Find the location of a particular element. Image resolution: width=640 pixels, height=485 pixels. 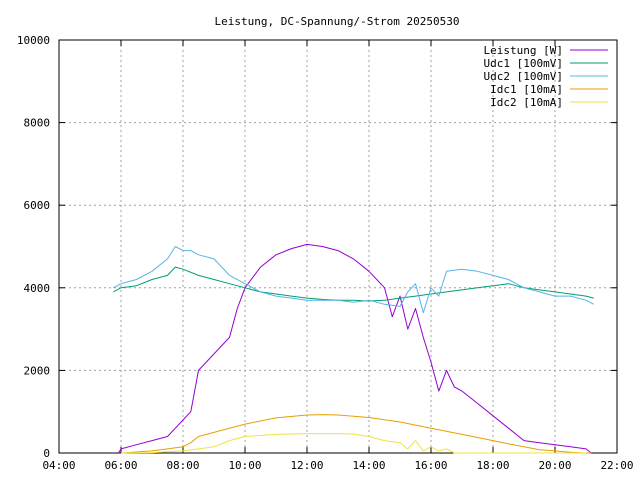

legend-label: Leistung [W] is located at coordinates (523, 50).